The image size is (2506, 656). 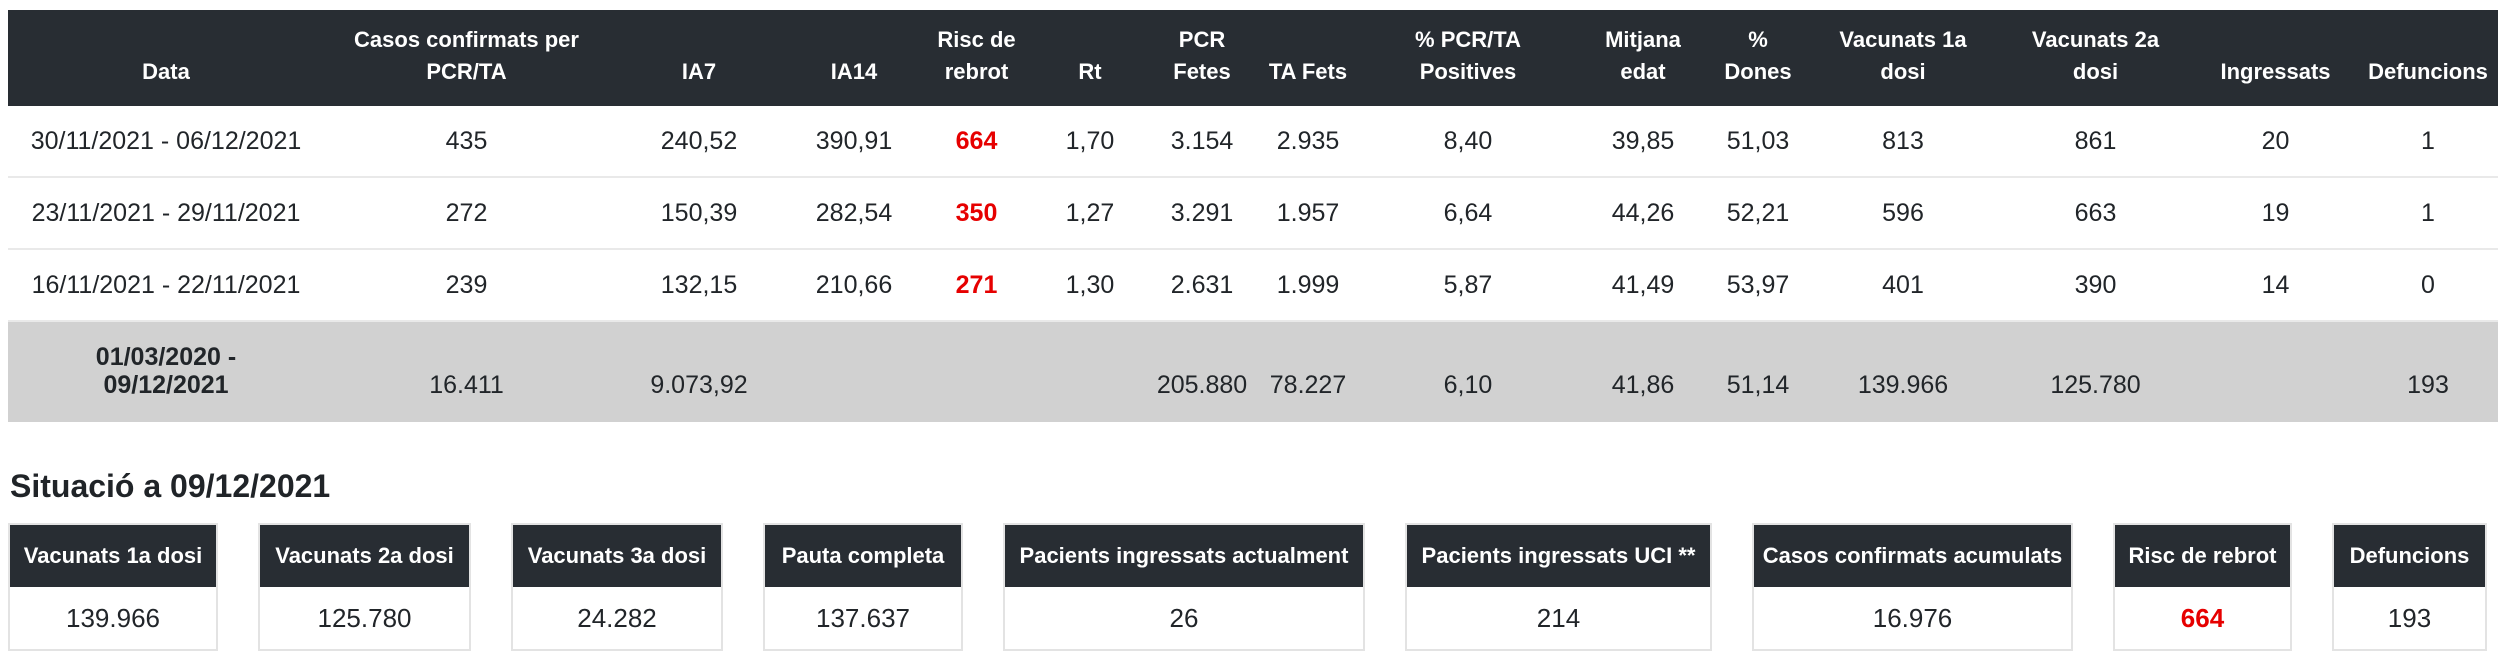 I want to click on summary-card: Risc de rebrot 664, so click(x=2202, y=587).